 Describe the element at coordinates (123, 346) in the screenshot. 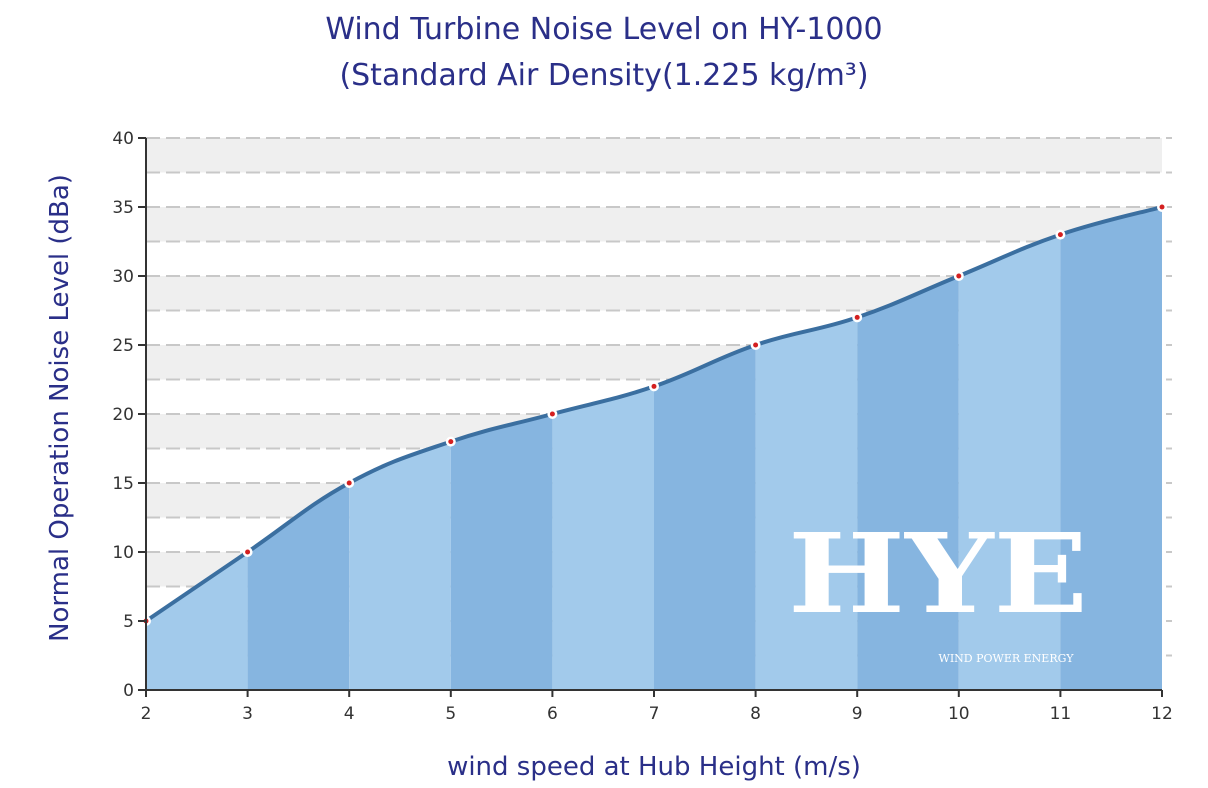

I see `y-tick-label: 25` at that location.